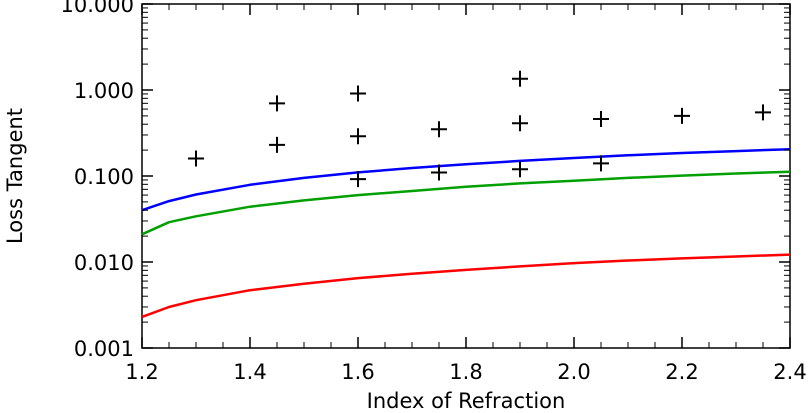 The width and height of the screenshot is (810, 413). I want to click on x-axis-title: Index of Refraction, so click(466, 401).